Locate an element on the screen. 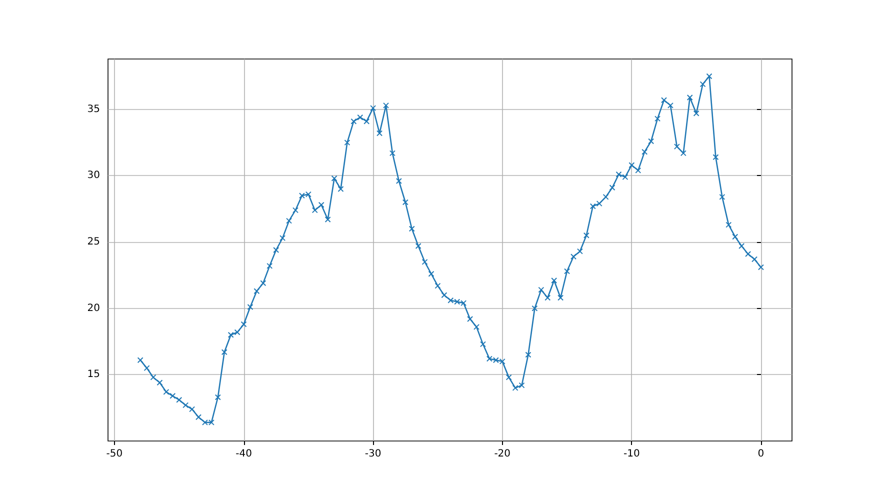 The height and width of the screenshot is (495, 880). y-tick-label: 35 is located at coordinates (93, 109).